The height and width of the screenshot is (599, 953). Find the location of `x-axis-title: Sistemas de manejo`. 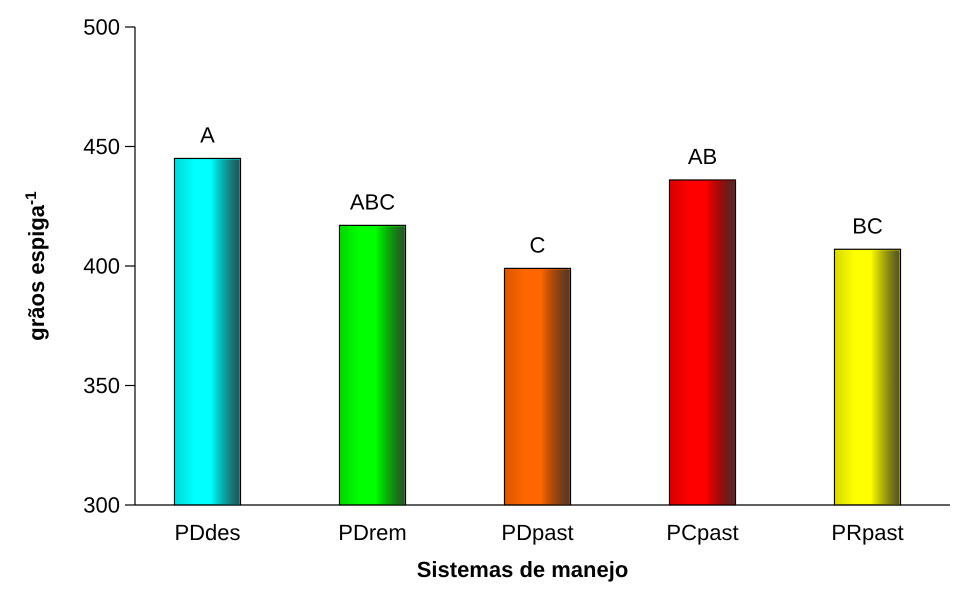

x-axis-title: Sistemas de manejo is located at coordinates (522, 569).